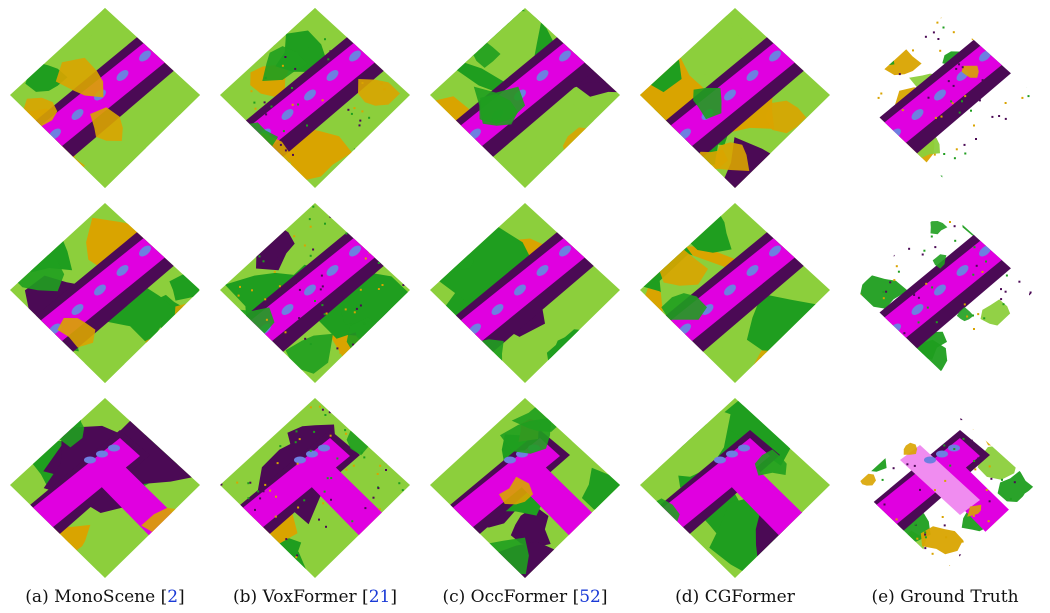 The image size is (1050, 613). Describe the element at coordinates (505, 597) in the screenshot. I see `caption-text: (c) OccFormer` at that location.